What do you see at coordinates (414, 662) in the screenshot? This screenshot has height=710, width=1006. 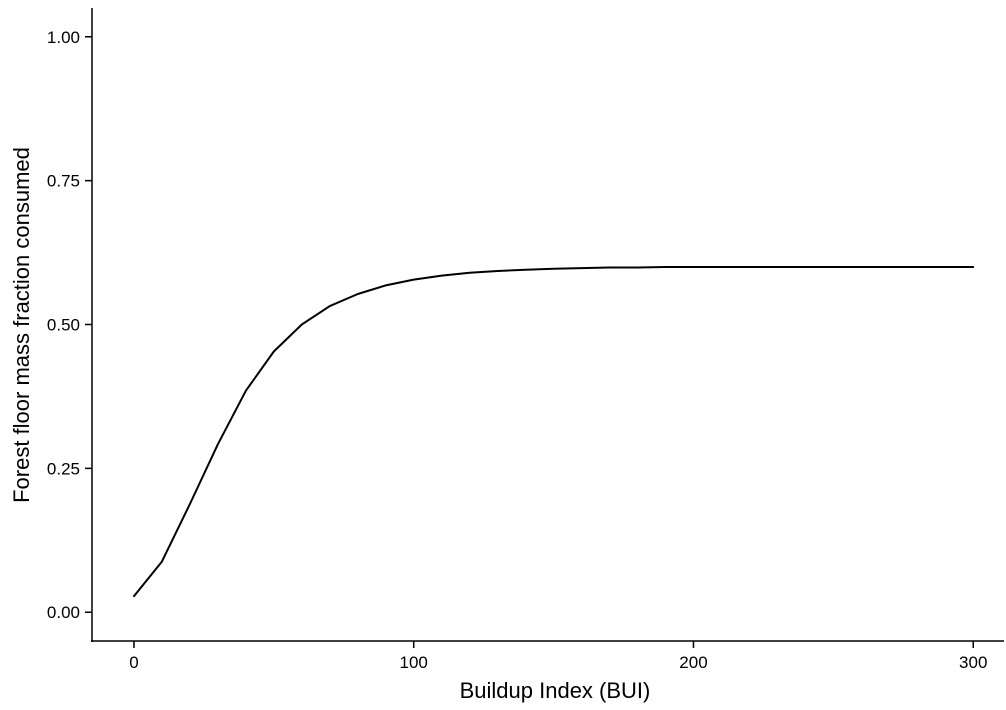 I see `x-tick-label: 100` at bounding box center [414, 662].